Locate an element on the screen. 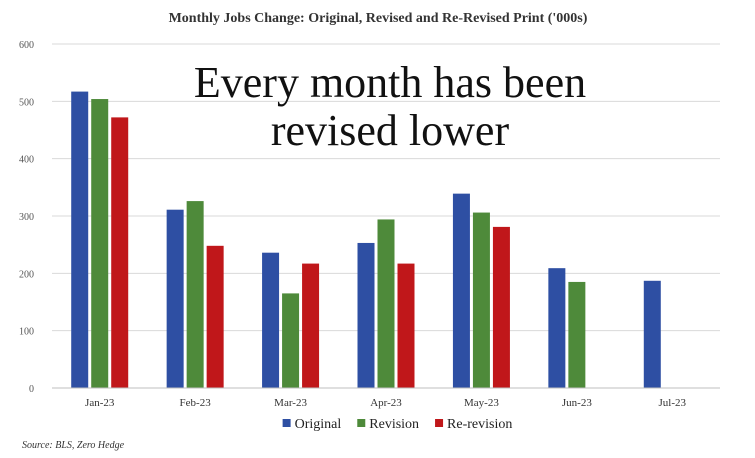 The height and width of the screenshot is (458, 755). y-tick-label: 200 is located at coordinates (26, 274).